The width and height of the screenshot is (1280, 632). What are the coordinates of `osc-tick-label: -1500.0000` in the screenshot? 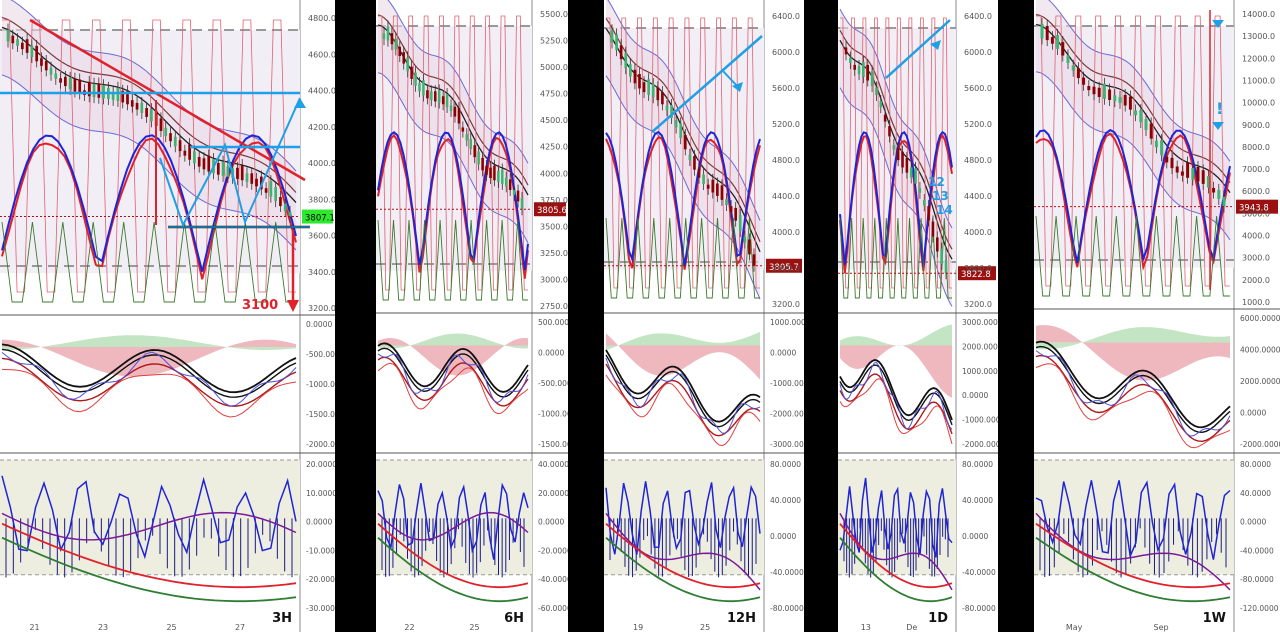 It's located at (320, 414).